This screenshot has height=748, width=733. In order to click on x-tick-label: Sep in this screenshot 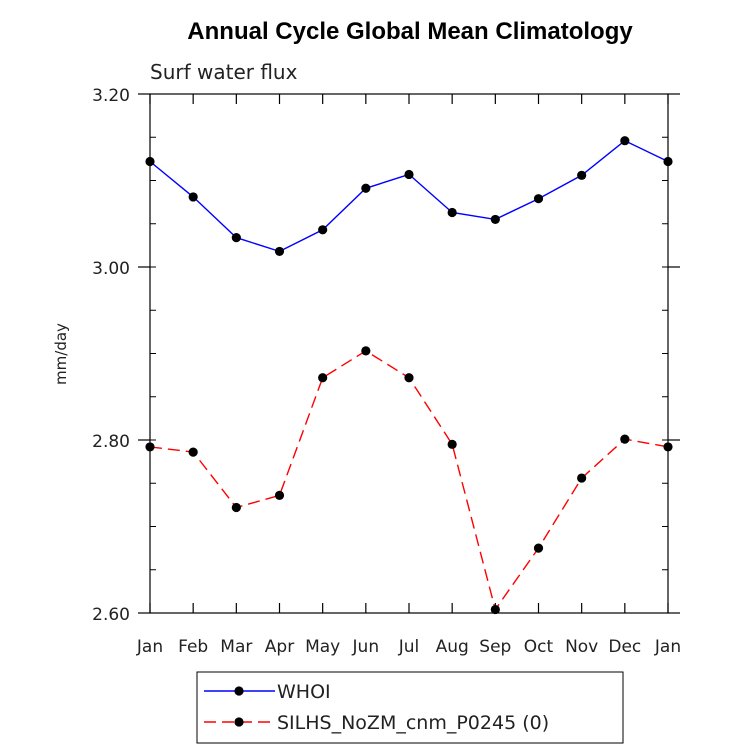, I will do `click(495, 647)`.